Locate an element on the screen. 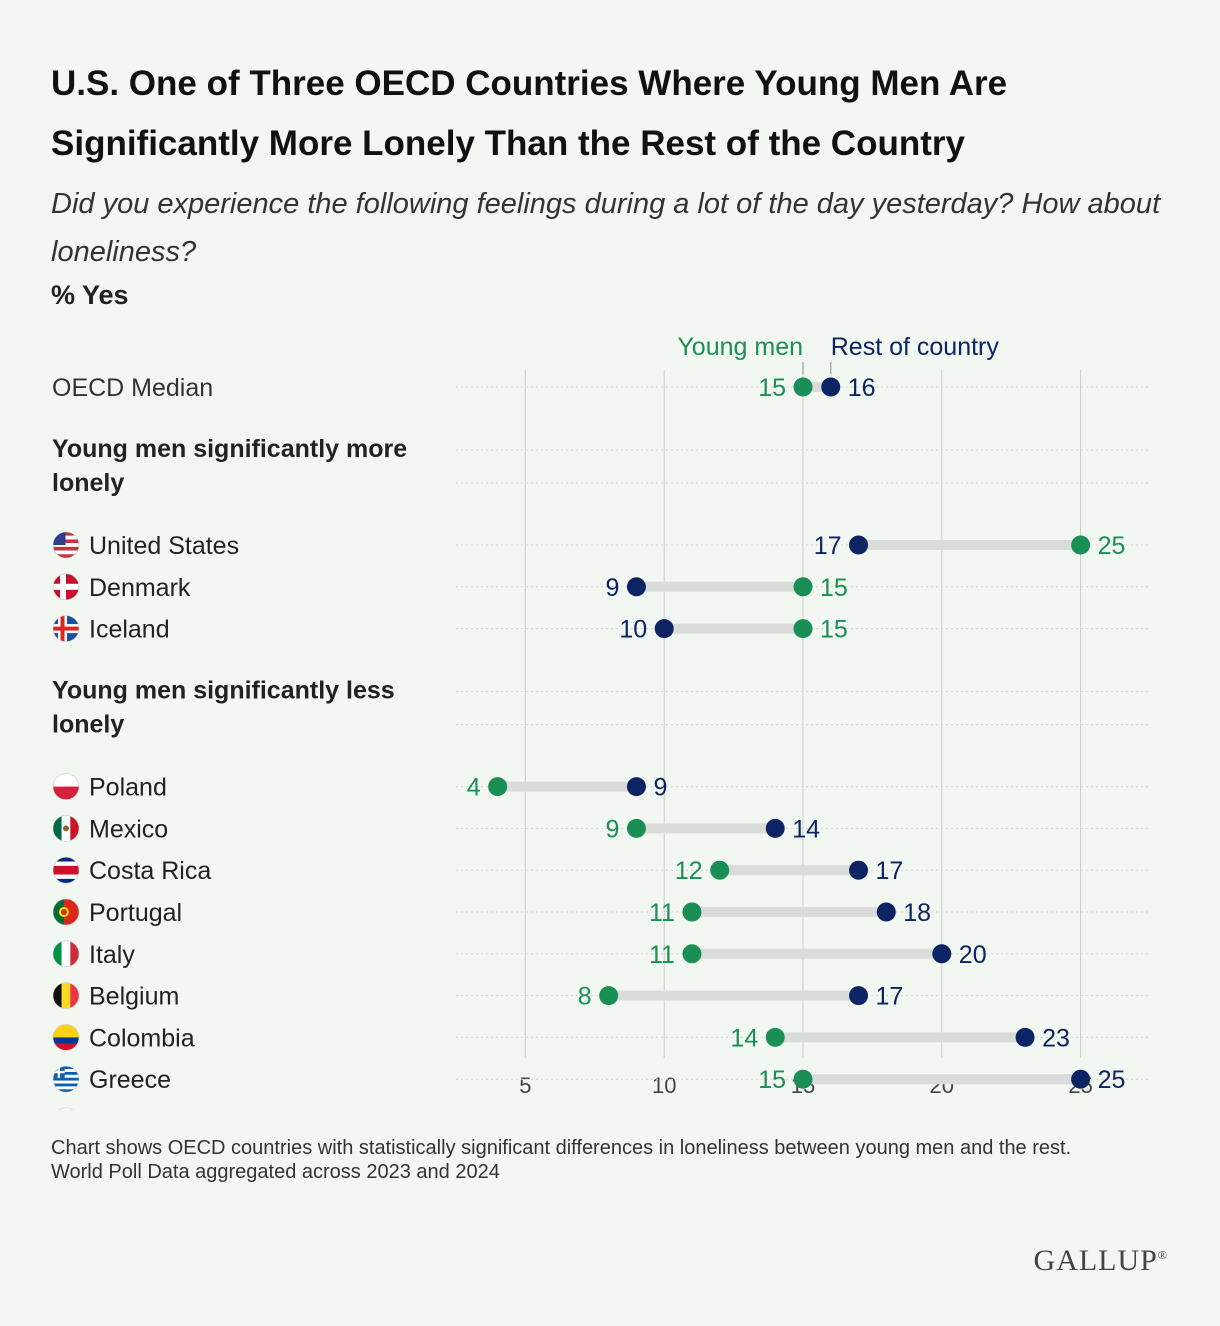 The image size is (1220, 1326). poland-flag-icon is located at coordinates (66, 786).